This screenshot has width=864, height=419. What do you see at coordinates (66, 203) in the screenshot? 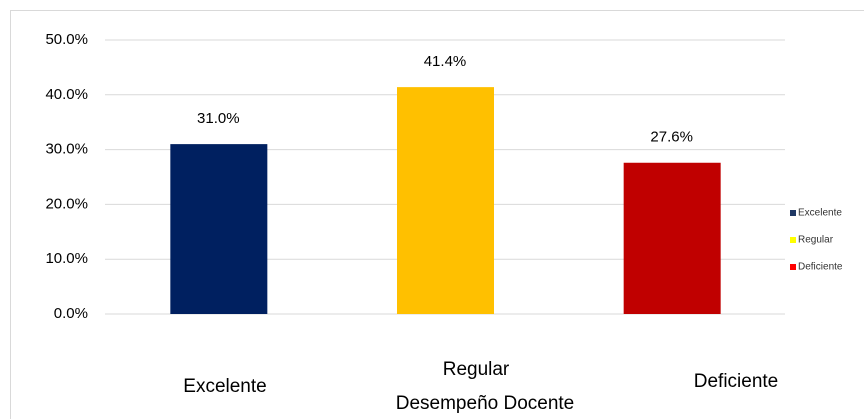
I see `y-tick-label: 20.0%` at bounding box center [66, 203].